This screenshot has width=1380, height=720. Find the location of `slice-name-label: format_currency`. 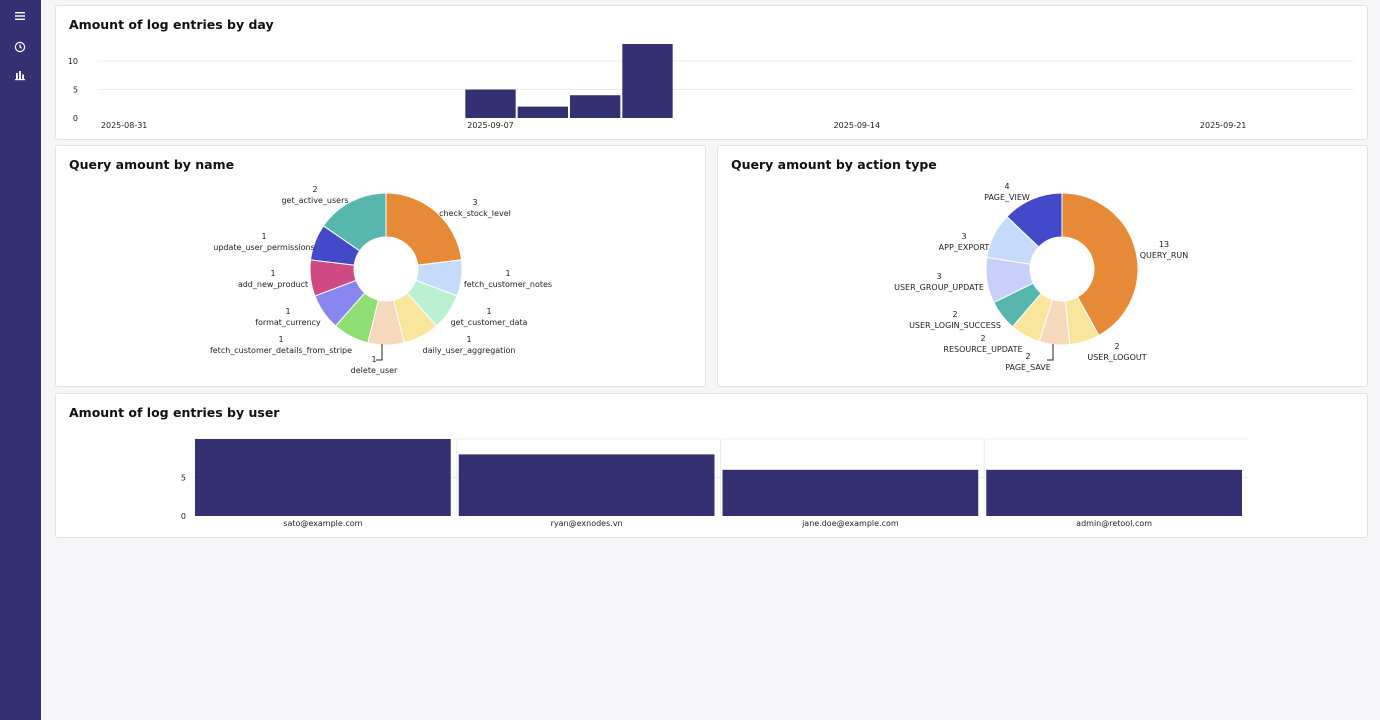

slice-name-label: format_currency is located at coordinates (288, 322).